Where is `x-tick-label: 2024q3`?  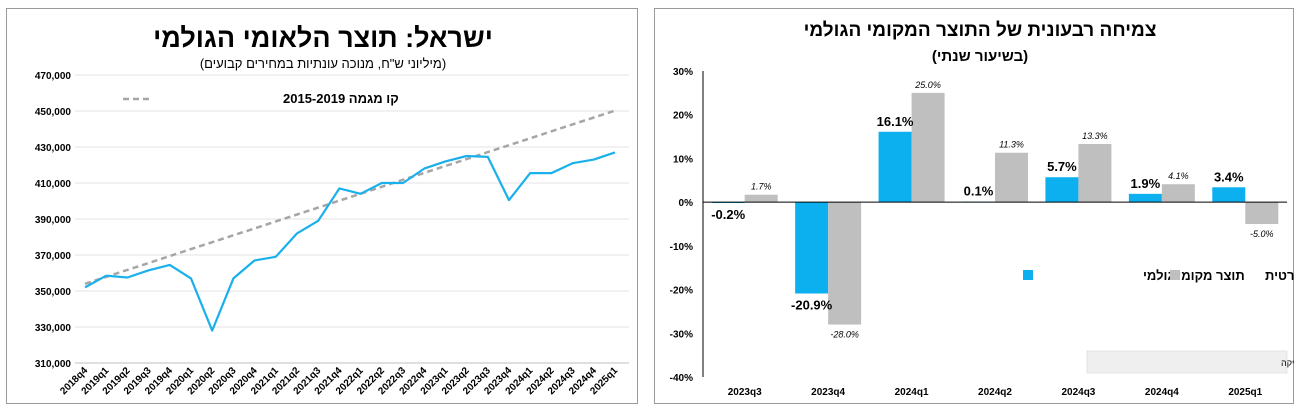 x-tick-label: 2024q3 is located at coordinates (1078, 392).